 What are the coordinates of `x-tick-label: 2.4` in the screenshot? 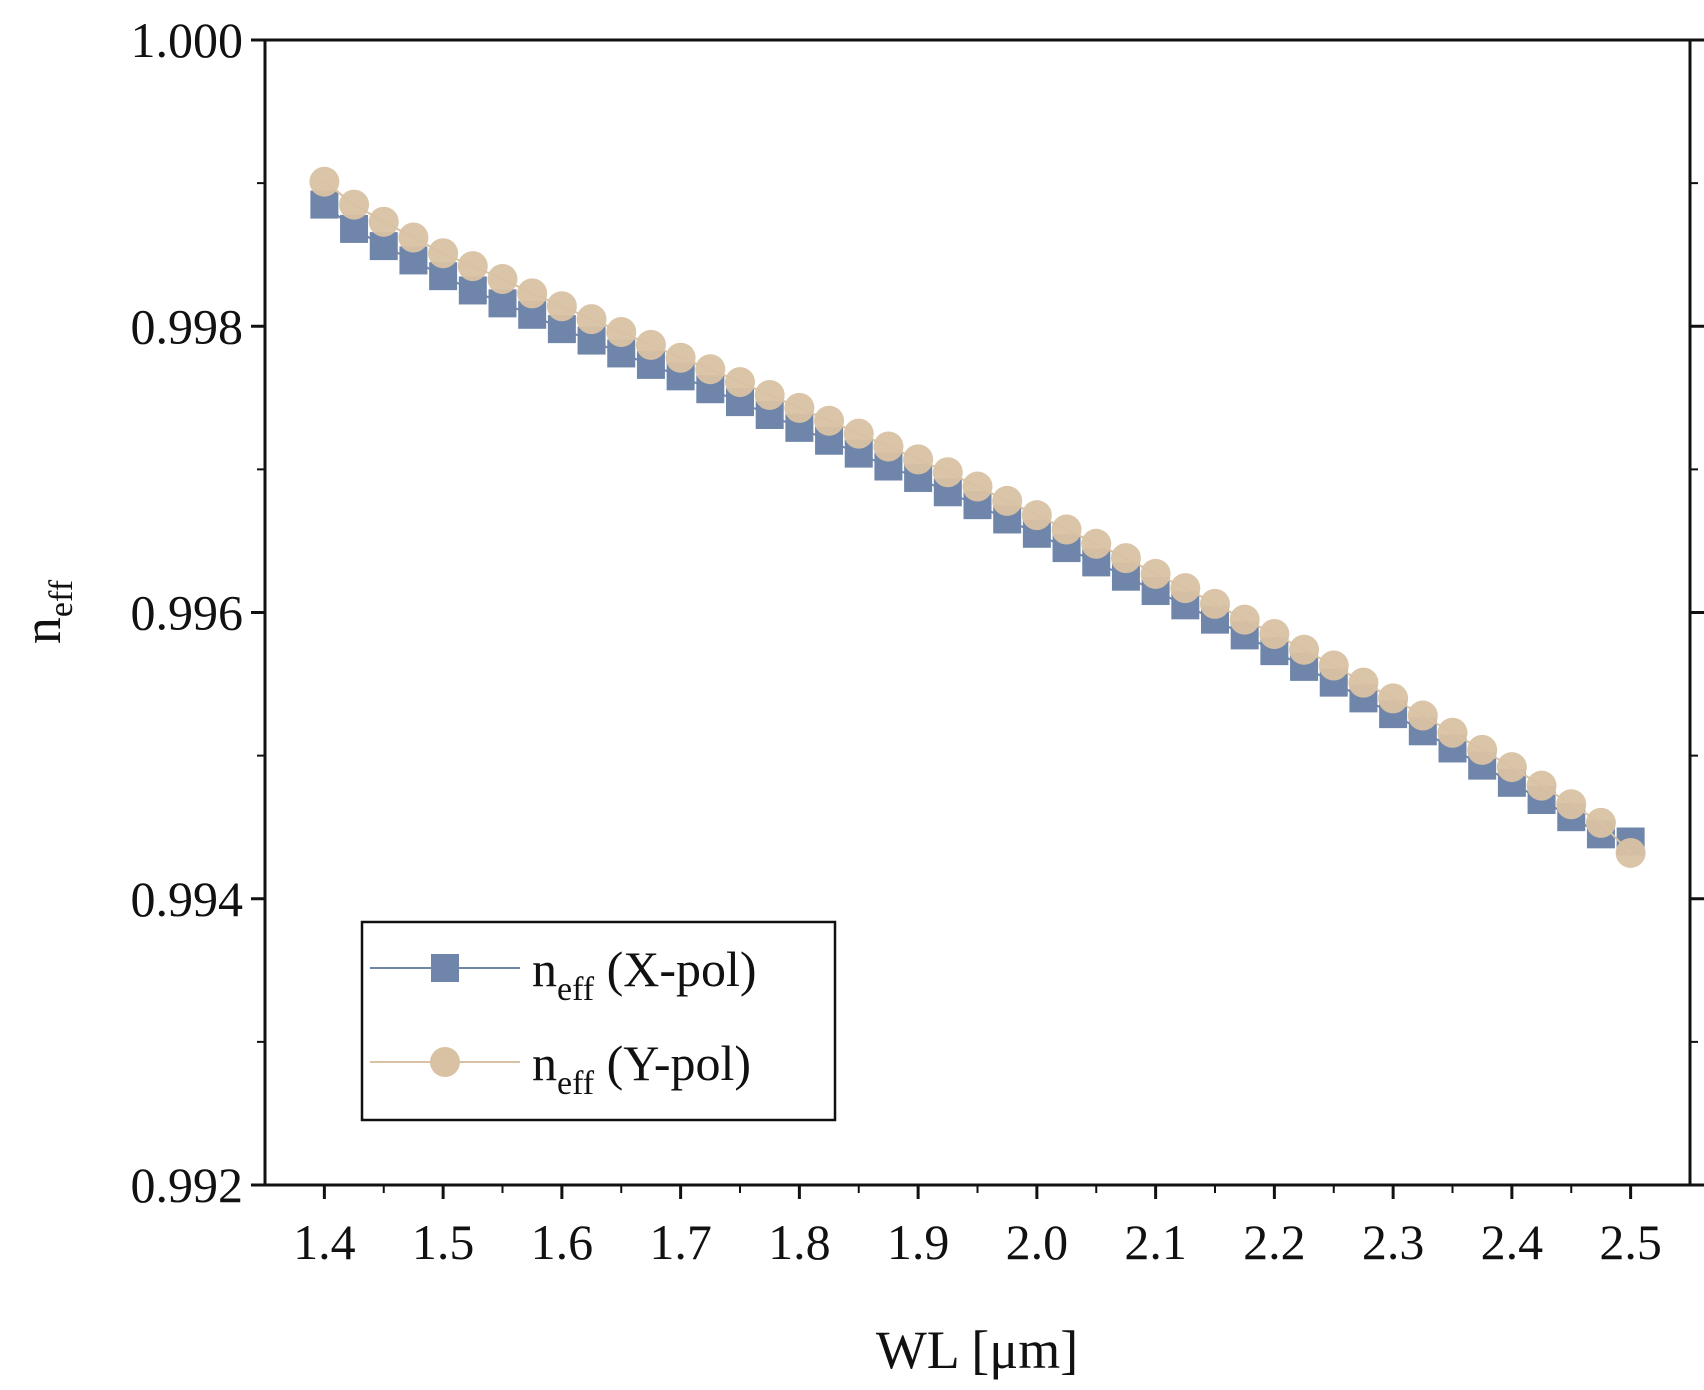 It's located at (1512, 1242).